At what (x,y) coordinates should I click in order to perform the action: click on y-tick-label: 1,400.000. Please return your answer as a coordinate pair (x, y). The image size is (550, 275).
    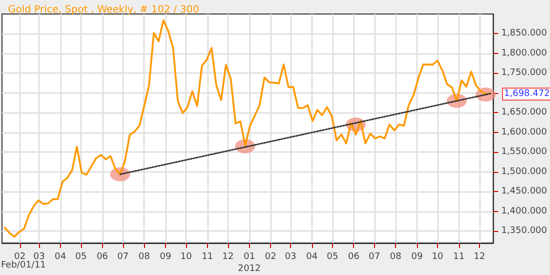
    Looking at the image, I should click on (524, 211).